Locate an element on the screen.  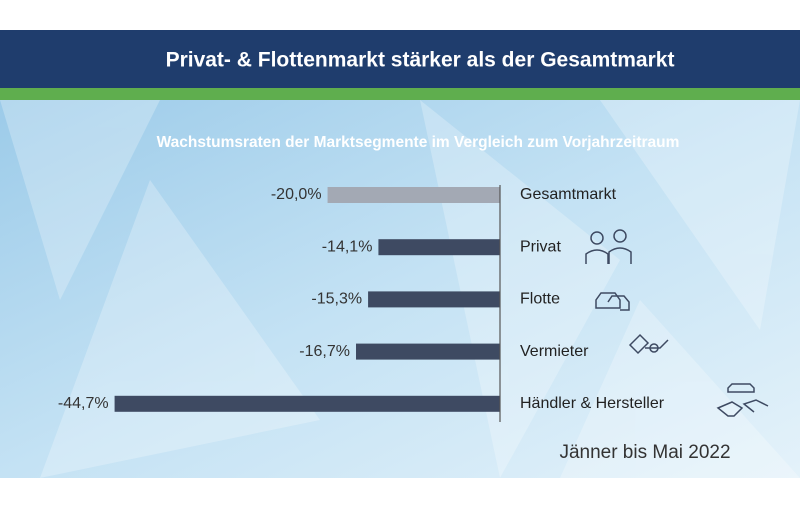
value-label: -15,3% is located at coordinates (336, 299).